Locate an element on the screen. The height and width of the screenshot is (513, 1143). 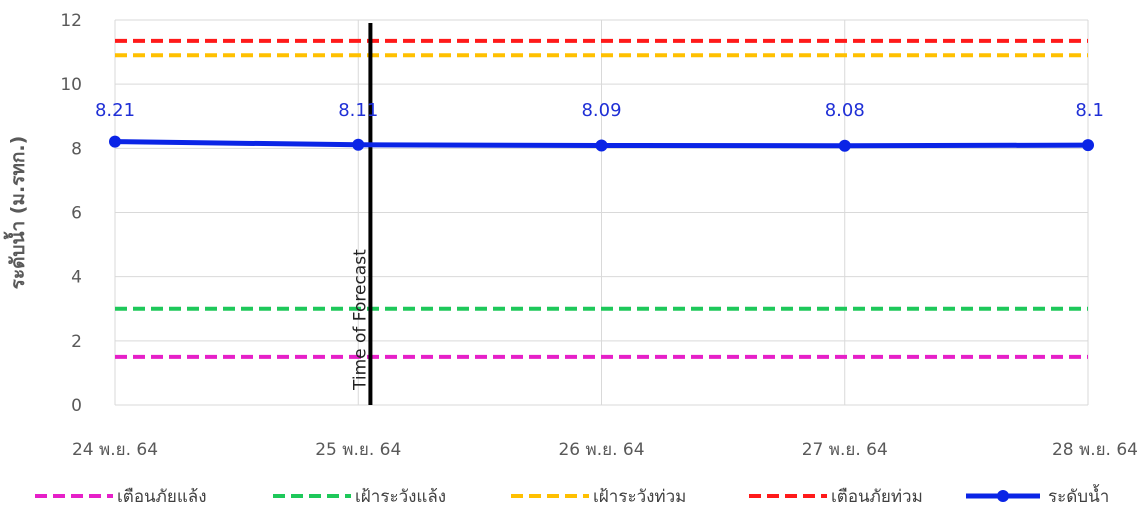
legend-label: เตือนภัยท่วม is located at coordinates (877, 497).